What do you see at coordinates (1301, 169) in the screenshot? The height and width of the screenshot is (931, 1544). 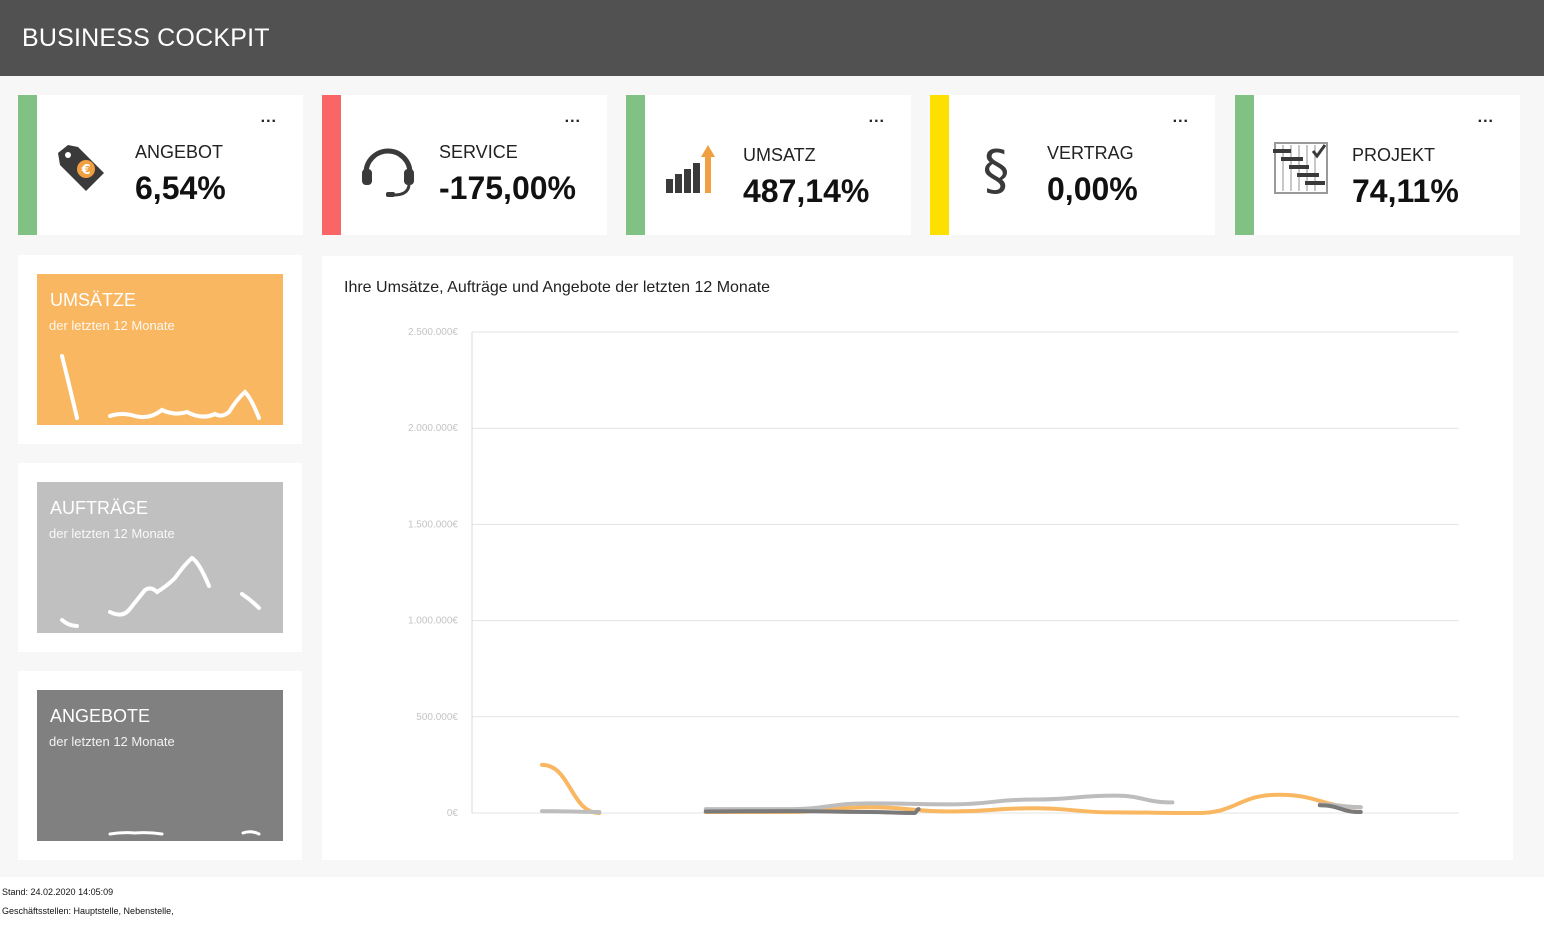 I see `gantt-icon` at bounding box center [1301, 169].